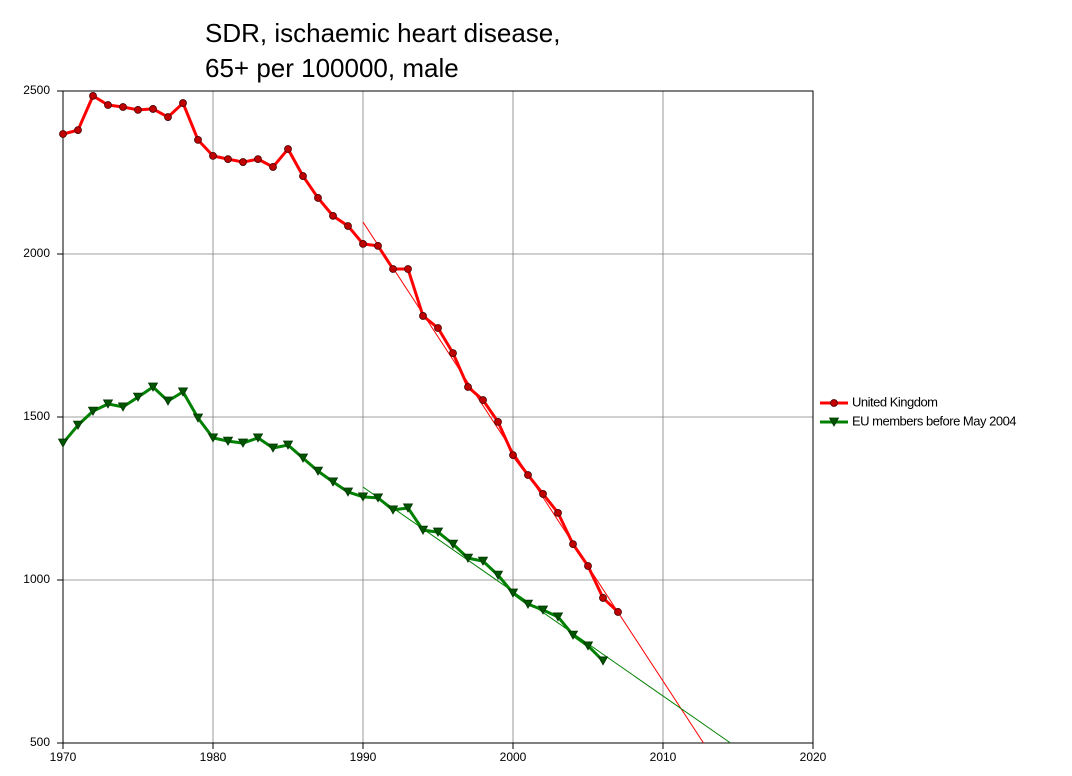  Describe the element at coordinates (36, 579) in the screenshot. I see `y-tick-label: 1000` at that location.